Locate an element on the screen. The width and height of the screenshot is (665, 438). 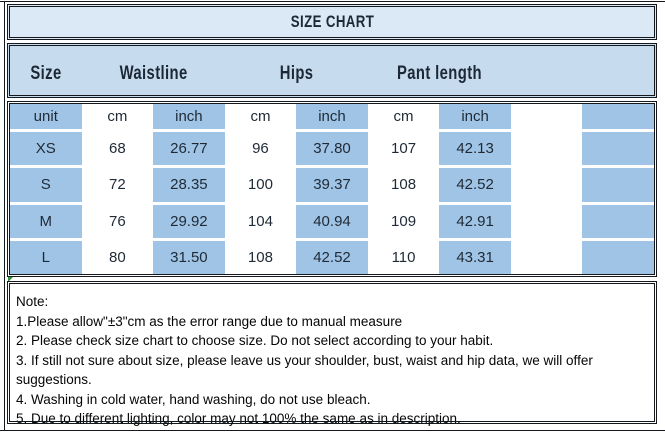
header-waistline: Waistline is located at coordinates (153, 73).